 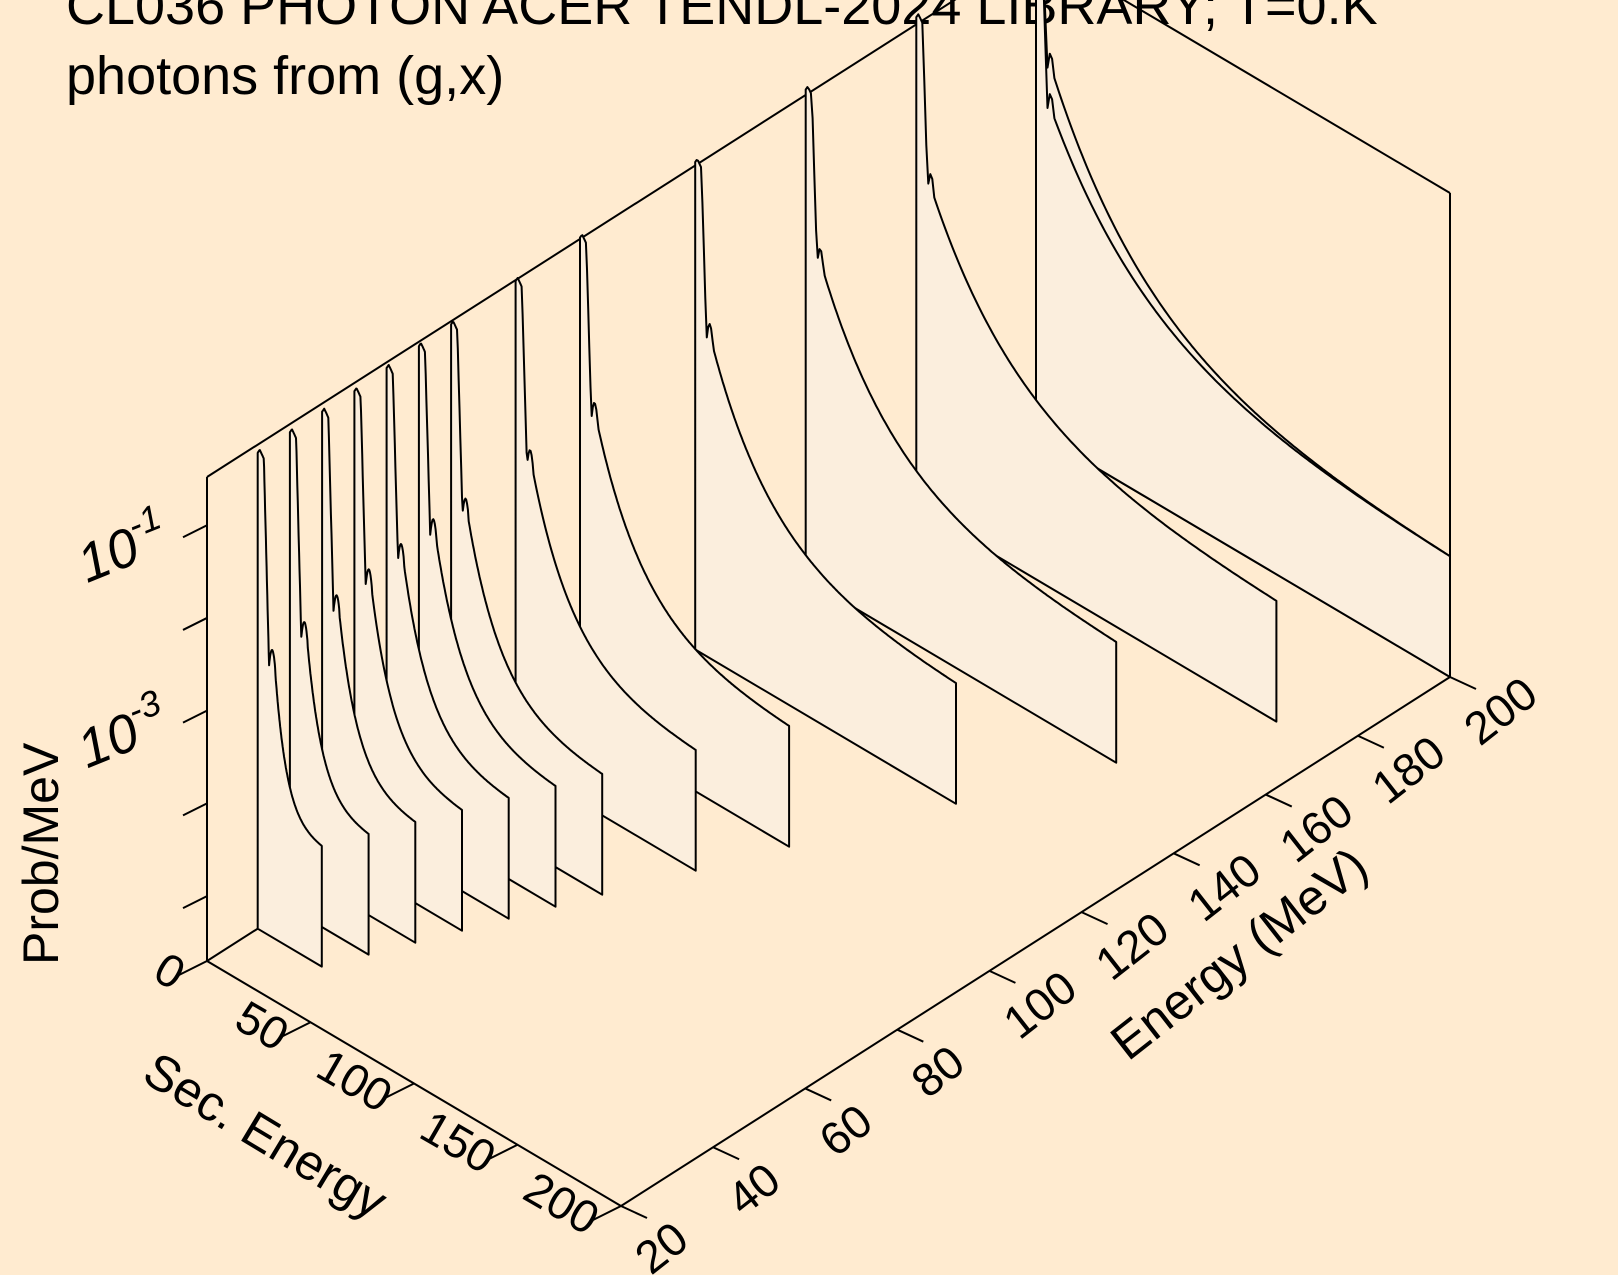 What do you see at coordinates (937, 1071) in the screenshot?
I see `y-tick-label-80: 80` at bounding box center [937, 1071].